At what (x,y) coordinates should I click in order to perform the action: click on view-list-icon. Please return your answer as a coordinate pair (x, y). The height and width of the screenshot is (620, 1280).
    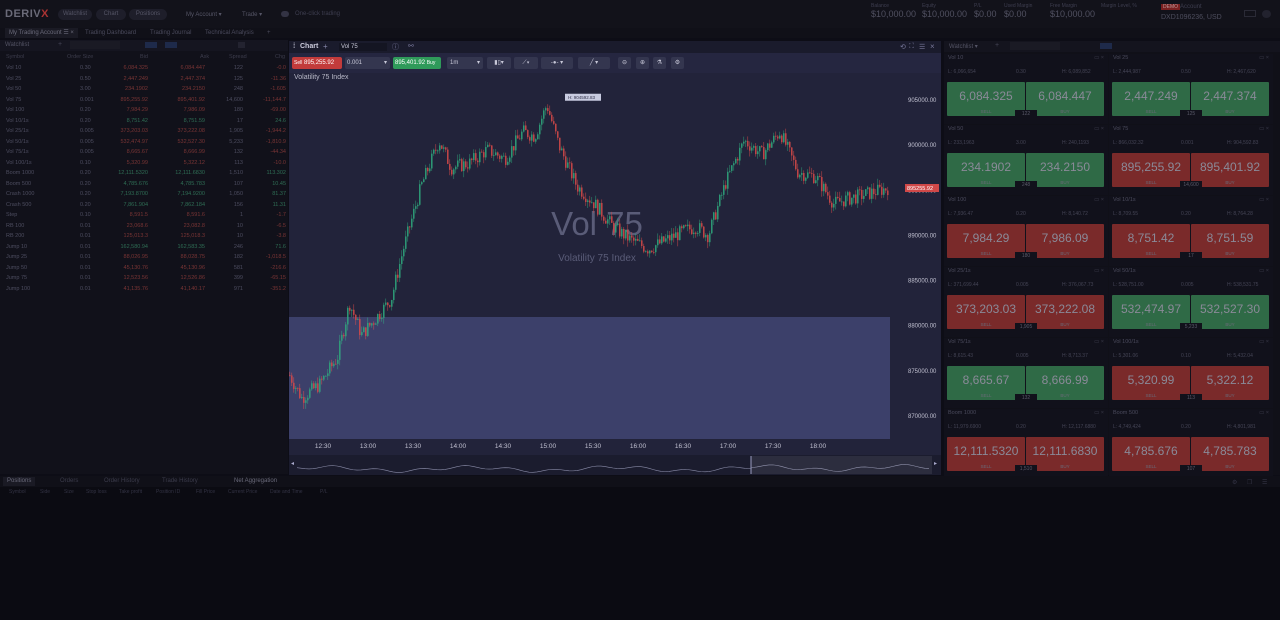
    Looking at the image, I should click on (151, 45).